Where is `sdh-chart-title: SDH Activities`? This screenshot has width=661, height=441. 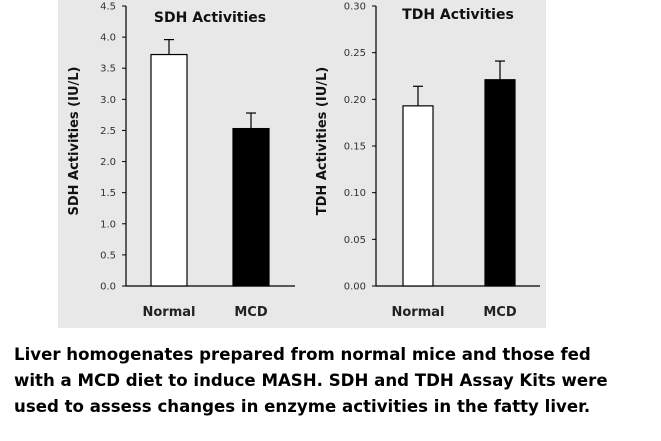
sdh-chart-title: SDH Activities is located at coordinates (210, 18).